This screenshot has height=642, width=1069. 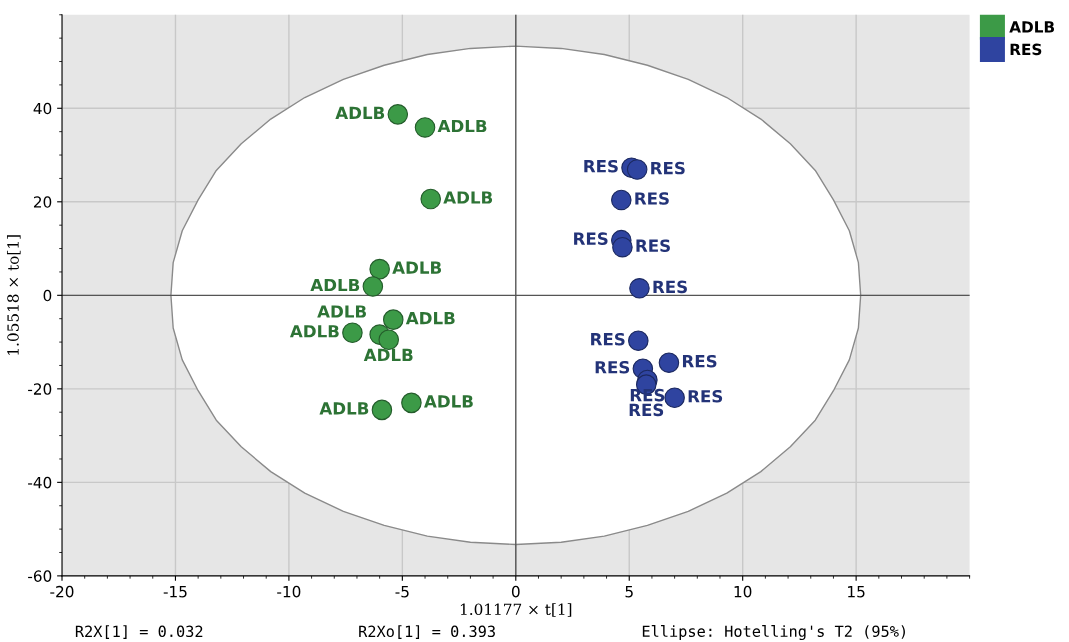 I want to click on y-tick-label: -60, so click(x=40, y=576).